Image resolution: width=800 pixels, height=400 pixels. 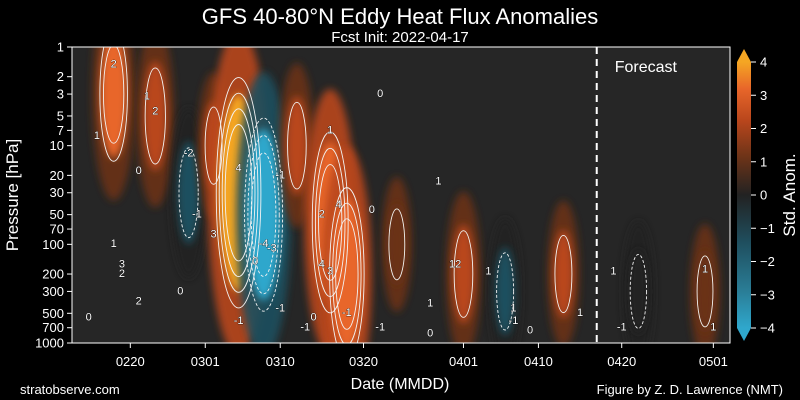 What do you see at coordinates (463, 361) in the screenshot?
I see `x-tick-label: 0401` at bounding box center [463, 361].